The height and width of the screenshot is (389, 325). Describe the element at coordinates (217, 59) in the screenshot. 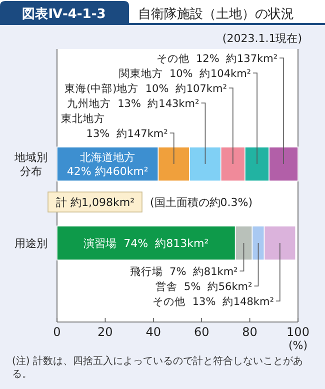

I see `data-label: その他 12% 約137km²` at that location.